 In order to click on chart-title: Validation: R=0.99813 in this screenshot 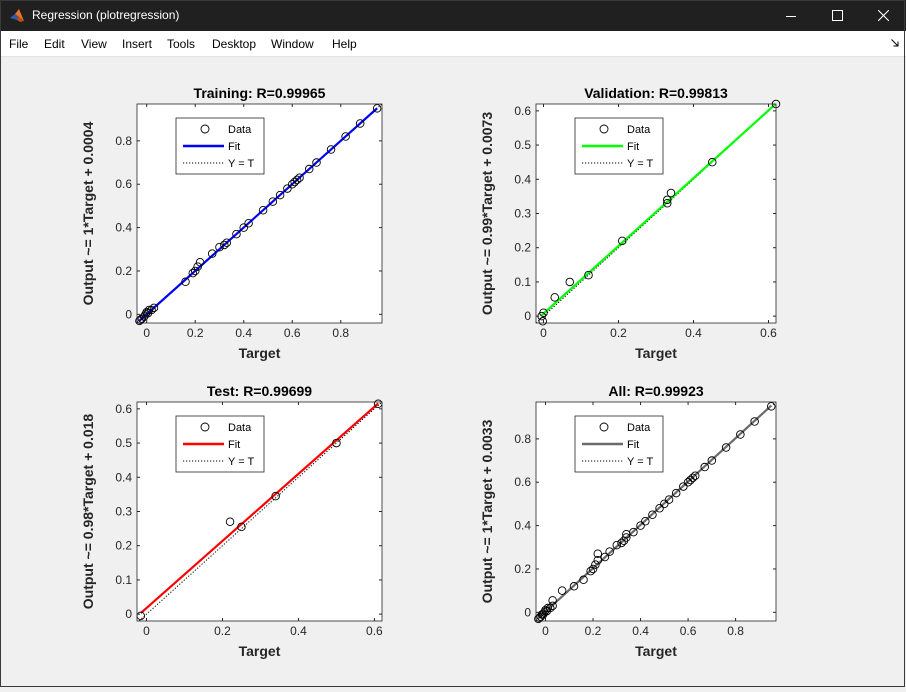, I will do `click(656, 93)`.